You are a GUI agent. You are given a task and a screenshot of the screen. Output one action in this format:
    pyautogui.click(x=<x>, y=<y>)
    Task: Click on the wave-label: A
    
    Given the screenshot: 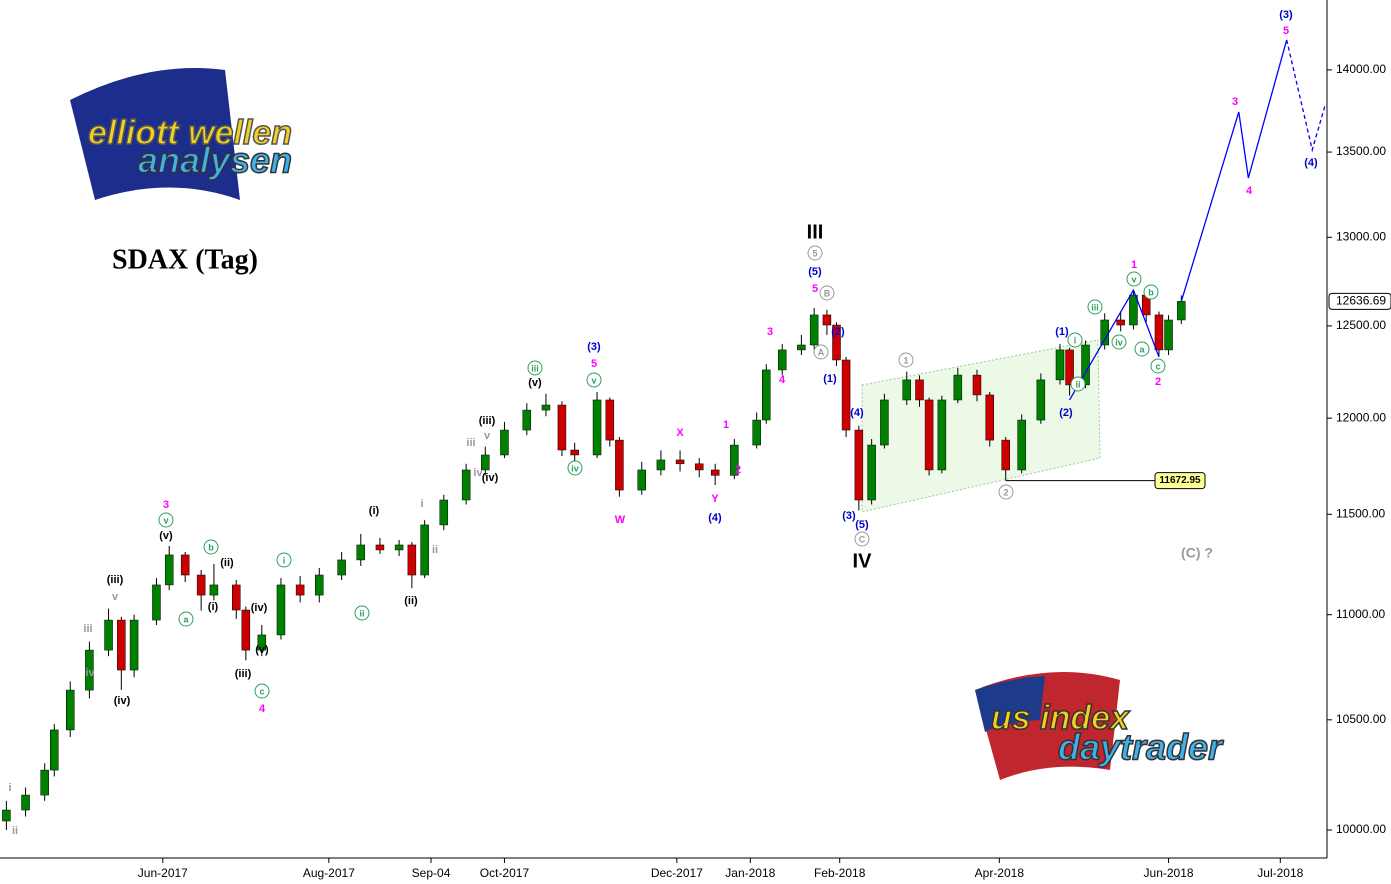 What is the action you would take?
    pyautogui.click(x=821, y=352)
    